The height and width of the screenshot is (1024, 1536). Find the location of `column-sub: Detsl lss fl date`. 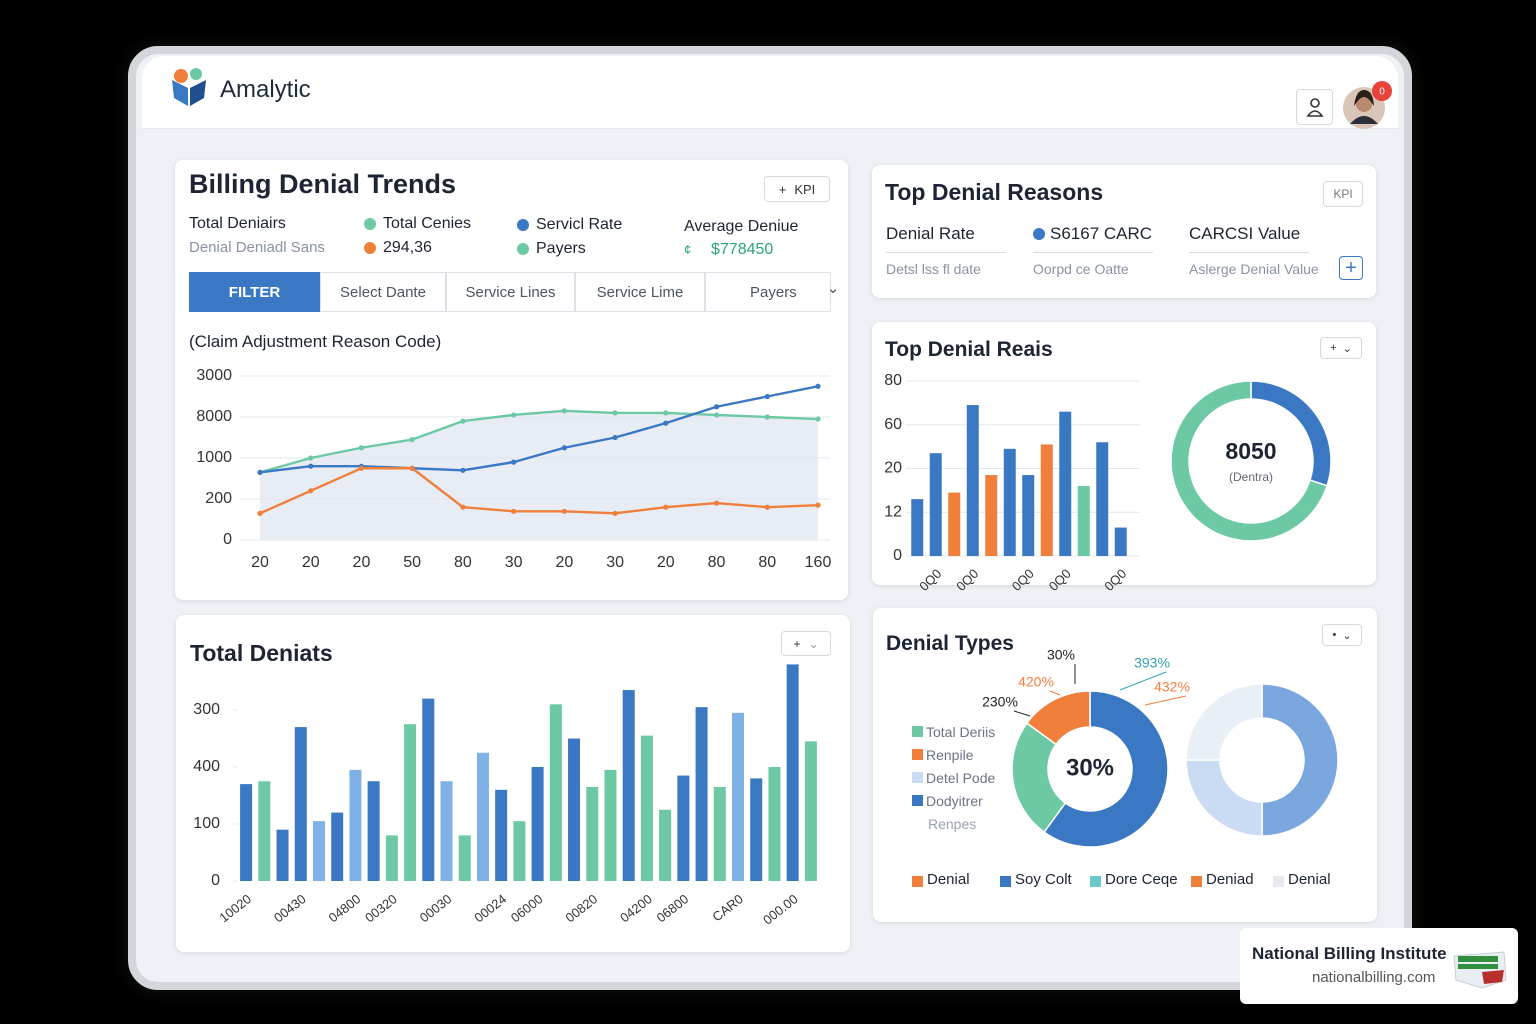

column-sub: Detsl lss fl date is located at coordinates (933, 269).